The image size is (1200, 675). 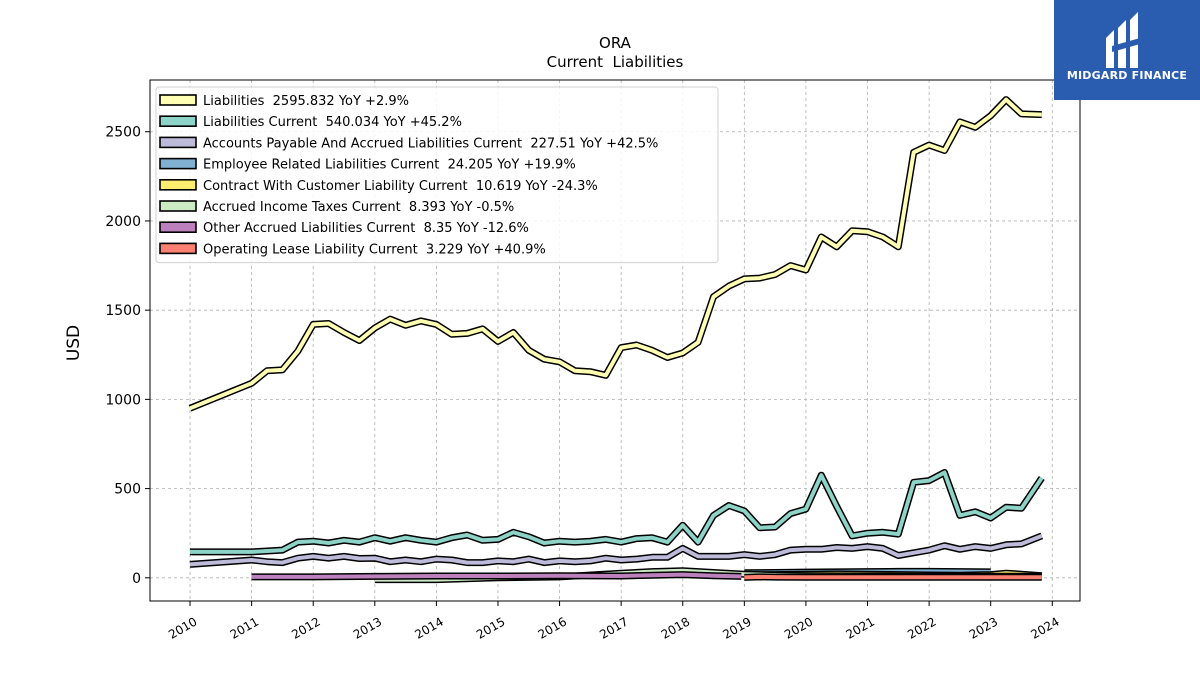 What do you see at coordinates (136, 579) in the screenshot?
I see `y-tick-label: 0` at bounding box center [136, 579].